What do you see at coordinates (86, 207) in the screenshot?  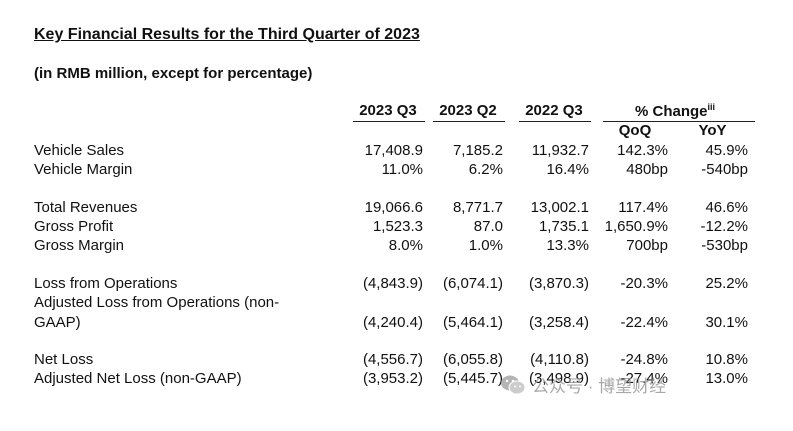 I see `row-label: Total Revenues` at bounding box center [86, 207].